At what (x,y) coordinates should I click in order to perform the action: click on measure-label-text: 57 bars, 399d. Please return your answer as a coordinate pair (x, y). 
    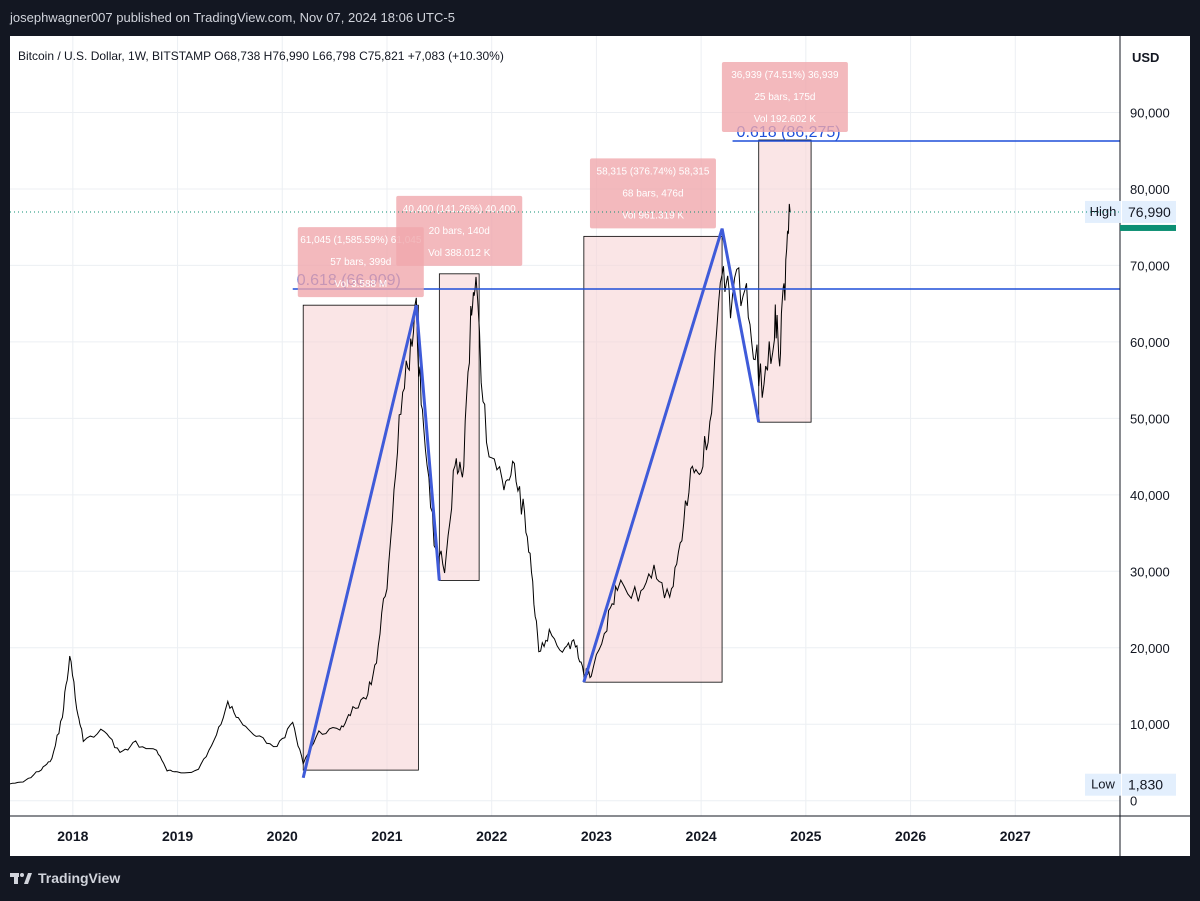
    Looking at the image, I should click on (360, 262).